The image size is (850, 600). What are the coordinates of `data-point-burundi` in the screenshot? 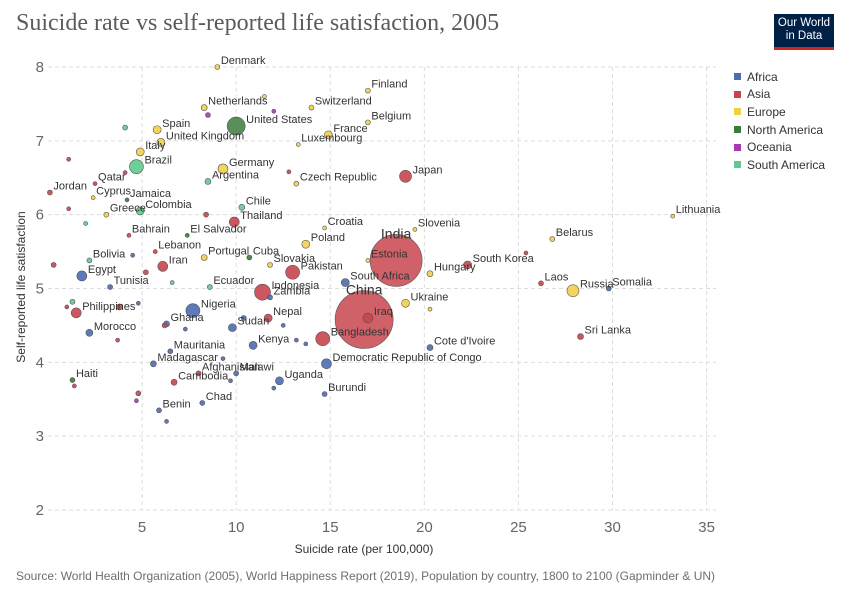 It's located at (324, 394).